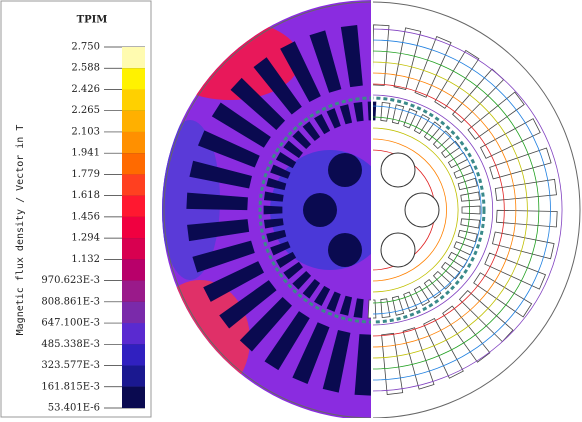 The height and width of the screenshot is (422, 582). Describe the element at coordinates (85, 110) in the screenshot. I see `legend-level: 2.265` at that location.